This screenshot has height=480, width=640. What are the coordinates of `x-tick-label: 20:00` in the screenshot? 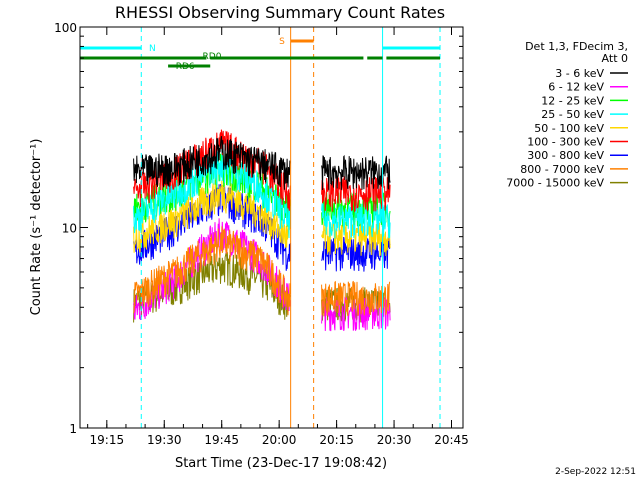 It's located at (279, 440).